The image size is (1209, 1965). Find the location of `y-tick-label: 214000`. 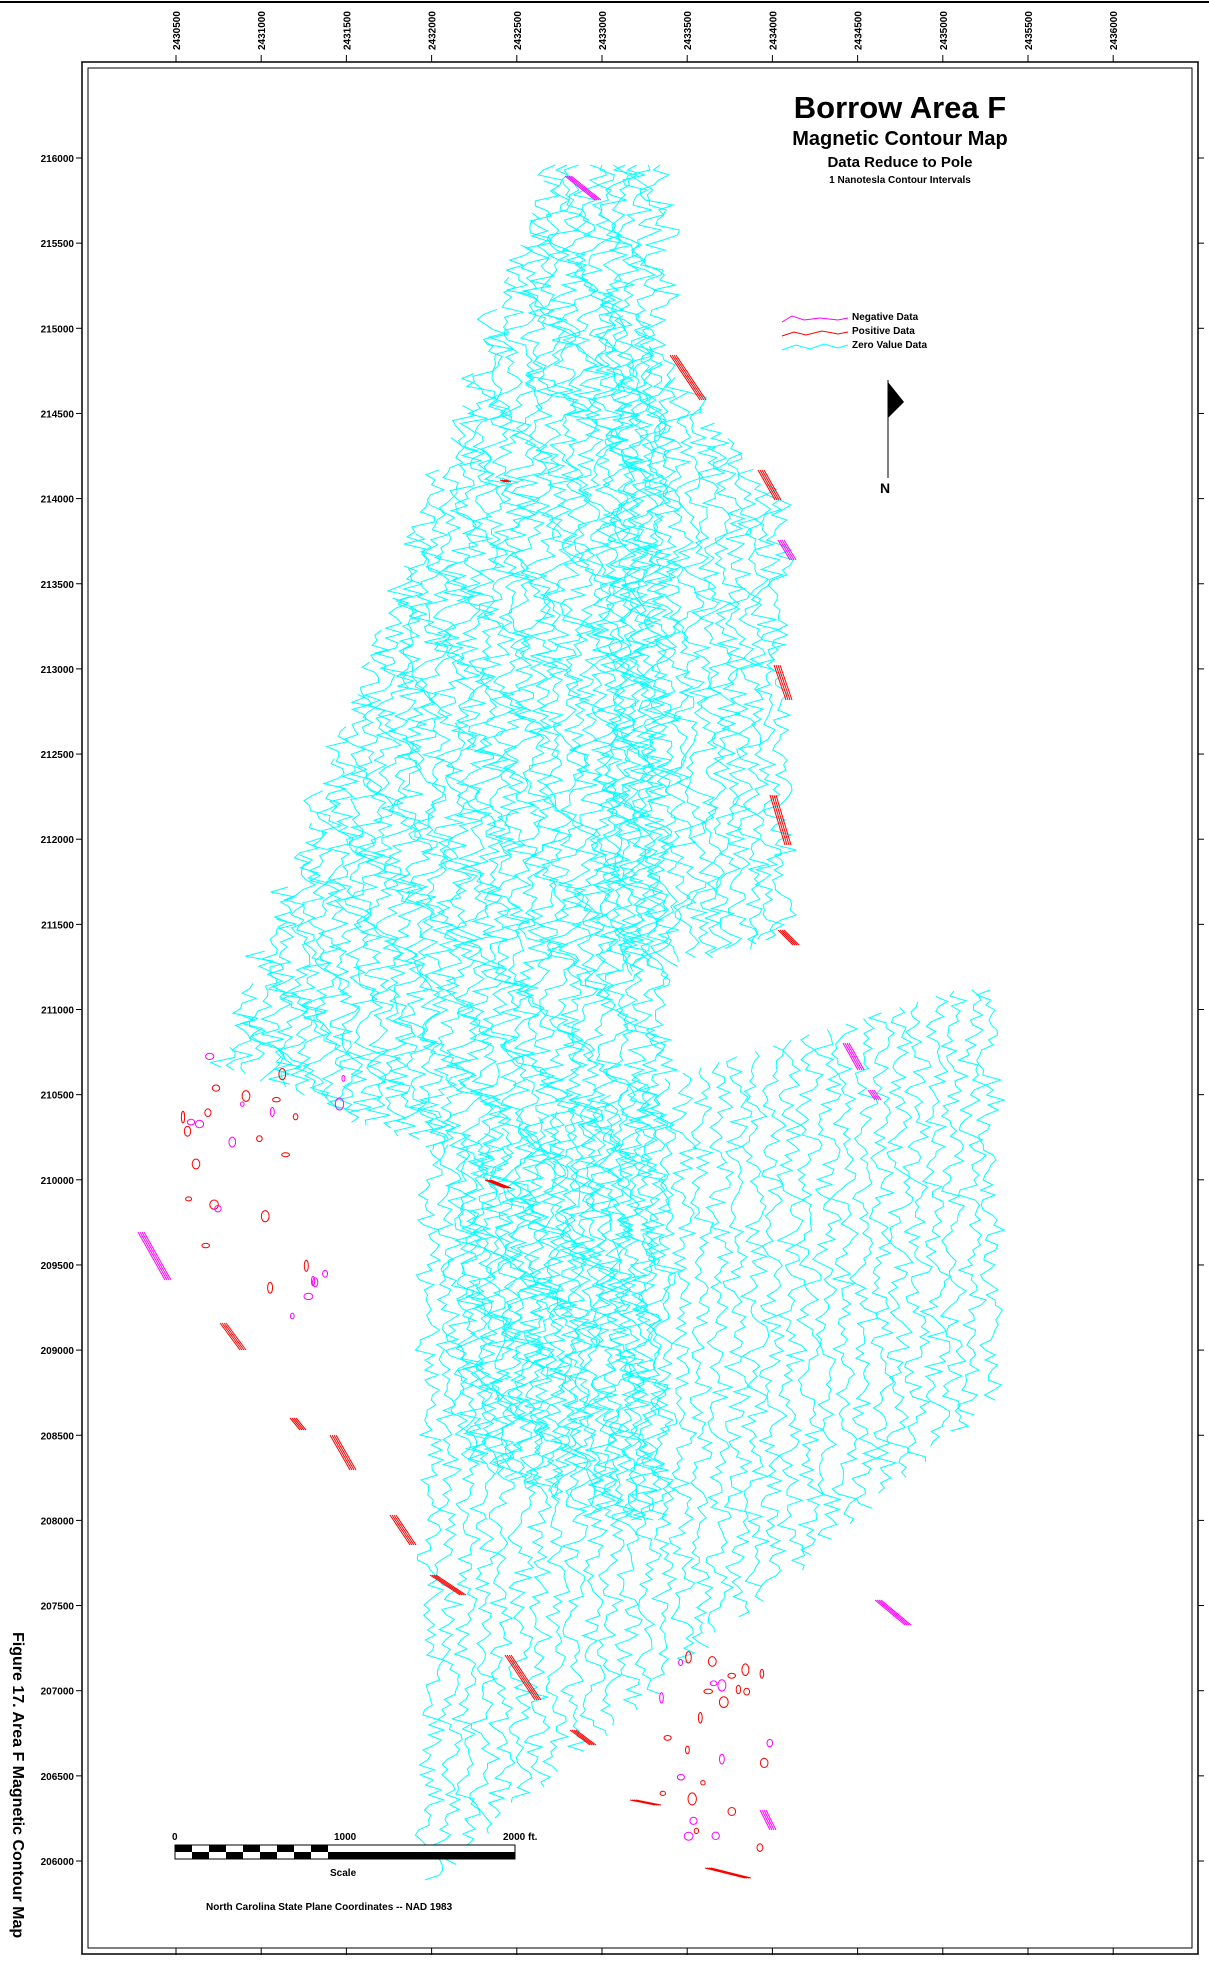

y-tick-label: 214000 is located at coordinates (58, 500).